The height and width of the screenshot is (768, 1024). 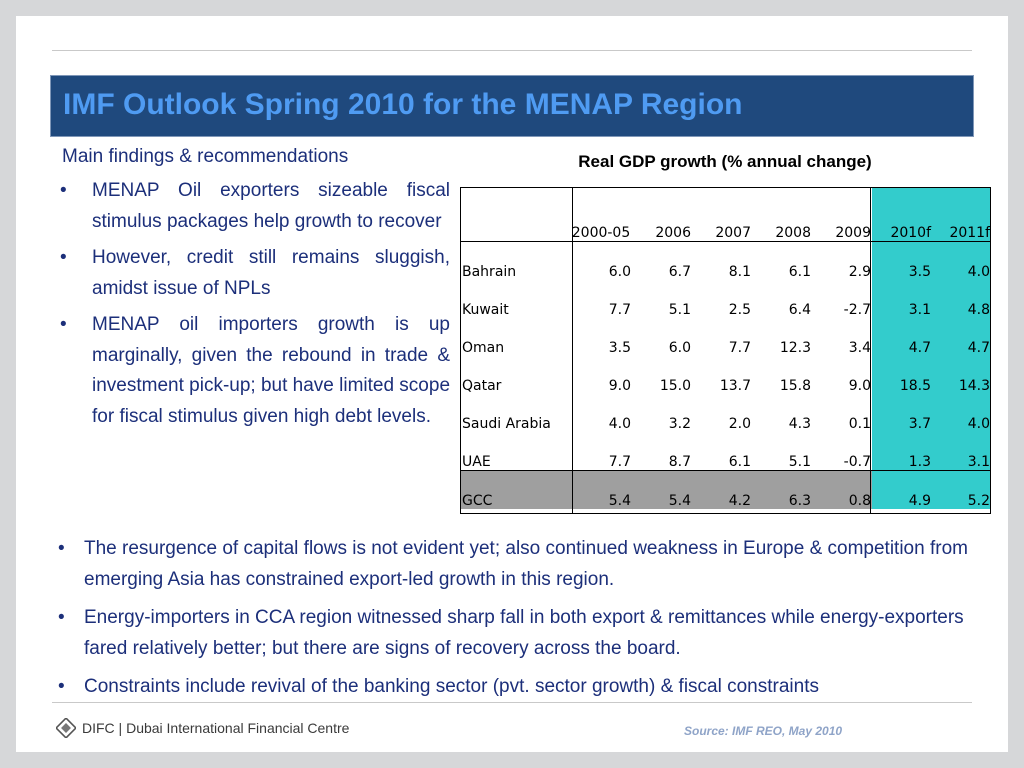 I want to click on table-cell: 2.5, so click(x=739, y=310).